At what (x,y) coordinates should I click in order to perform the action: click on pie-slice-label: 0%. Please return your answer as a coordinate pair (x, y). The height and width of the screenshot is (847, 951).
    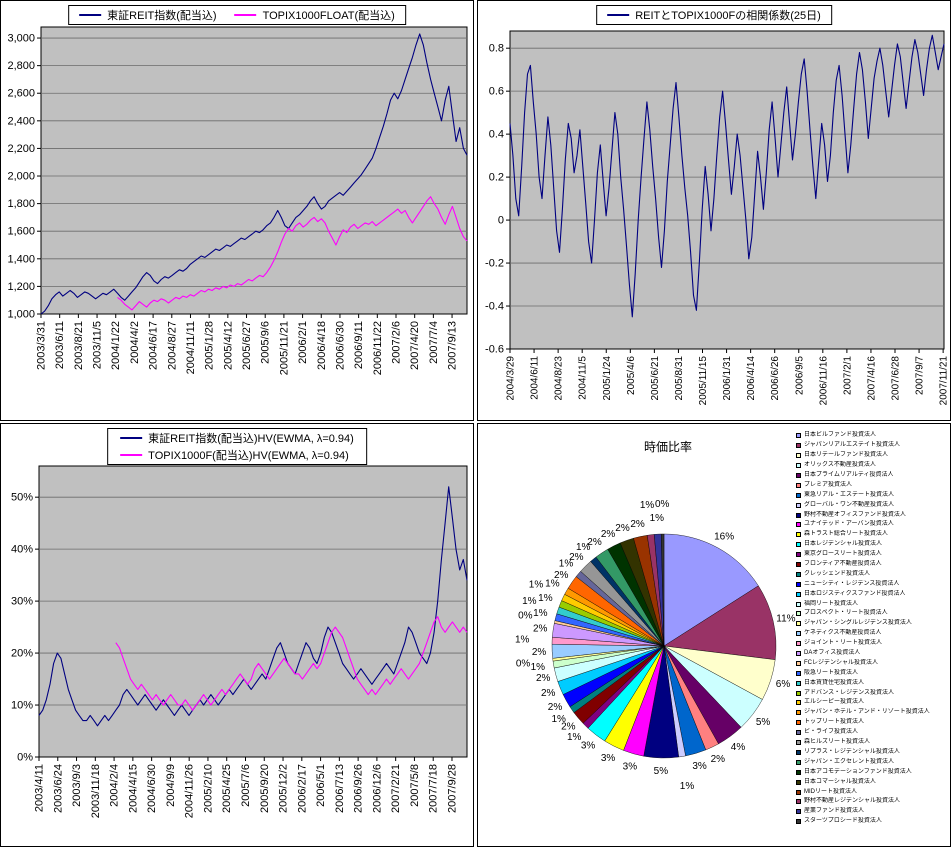
    Looking at the image, I should click on (662, 504).